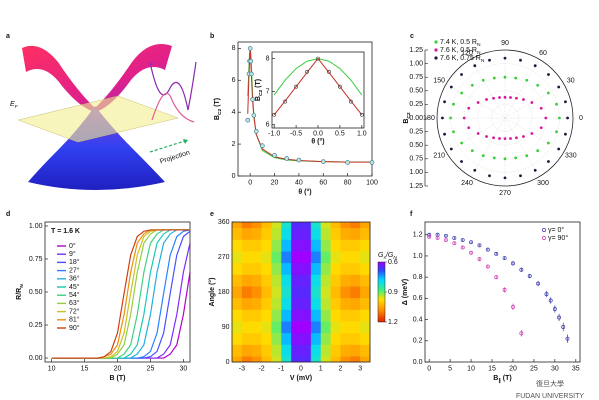  What do you see at coordinates (261, 368) in the screenshot?
I see `x-tick-label: -2` at bounding box center [261, 368].